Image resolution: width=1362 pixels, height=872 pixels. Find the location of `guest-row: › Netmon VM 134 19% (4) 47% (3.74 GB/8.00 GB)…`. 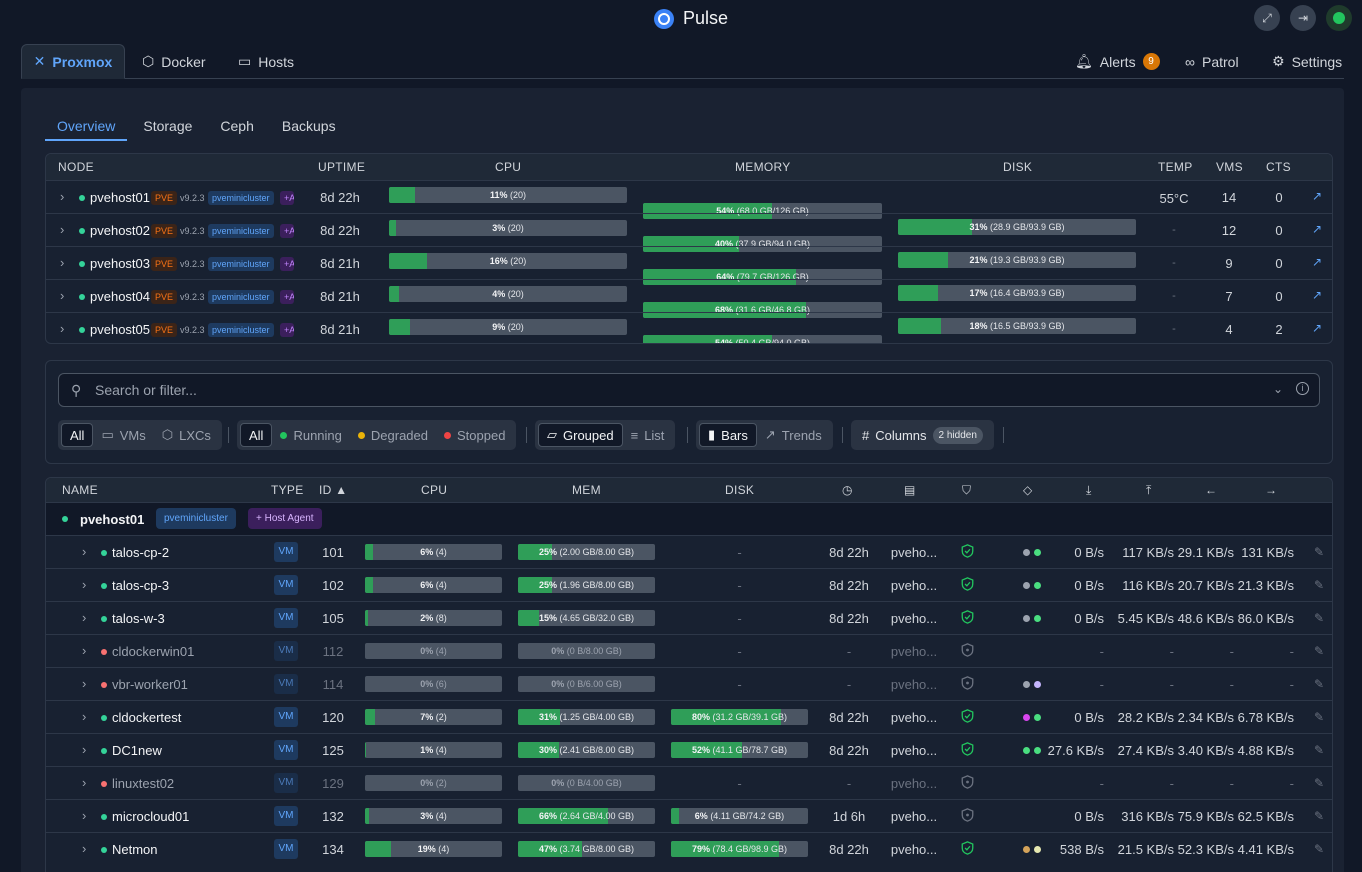

guest-row: › Netmon VM 134 19% (4) 47% (3.74 GB/8.00 GB)… is located at coordinates (689, 848).